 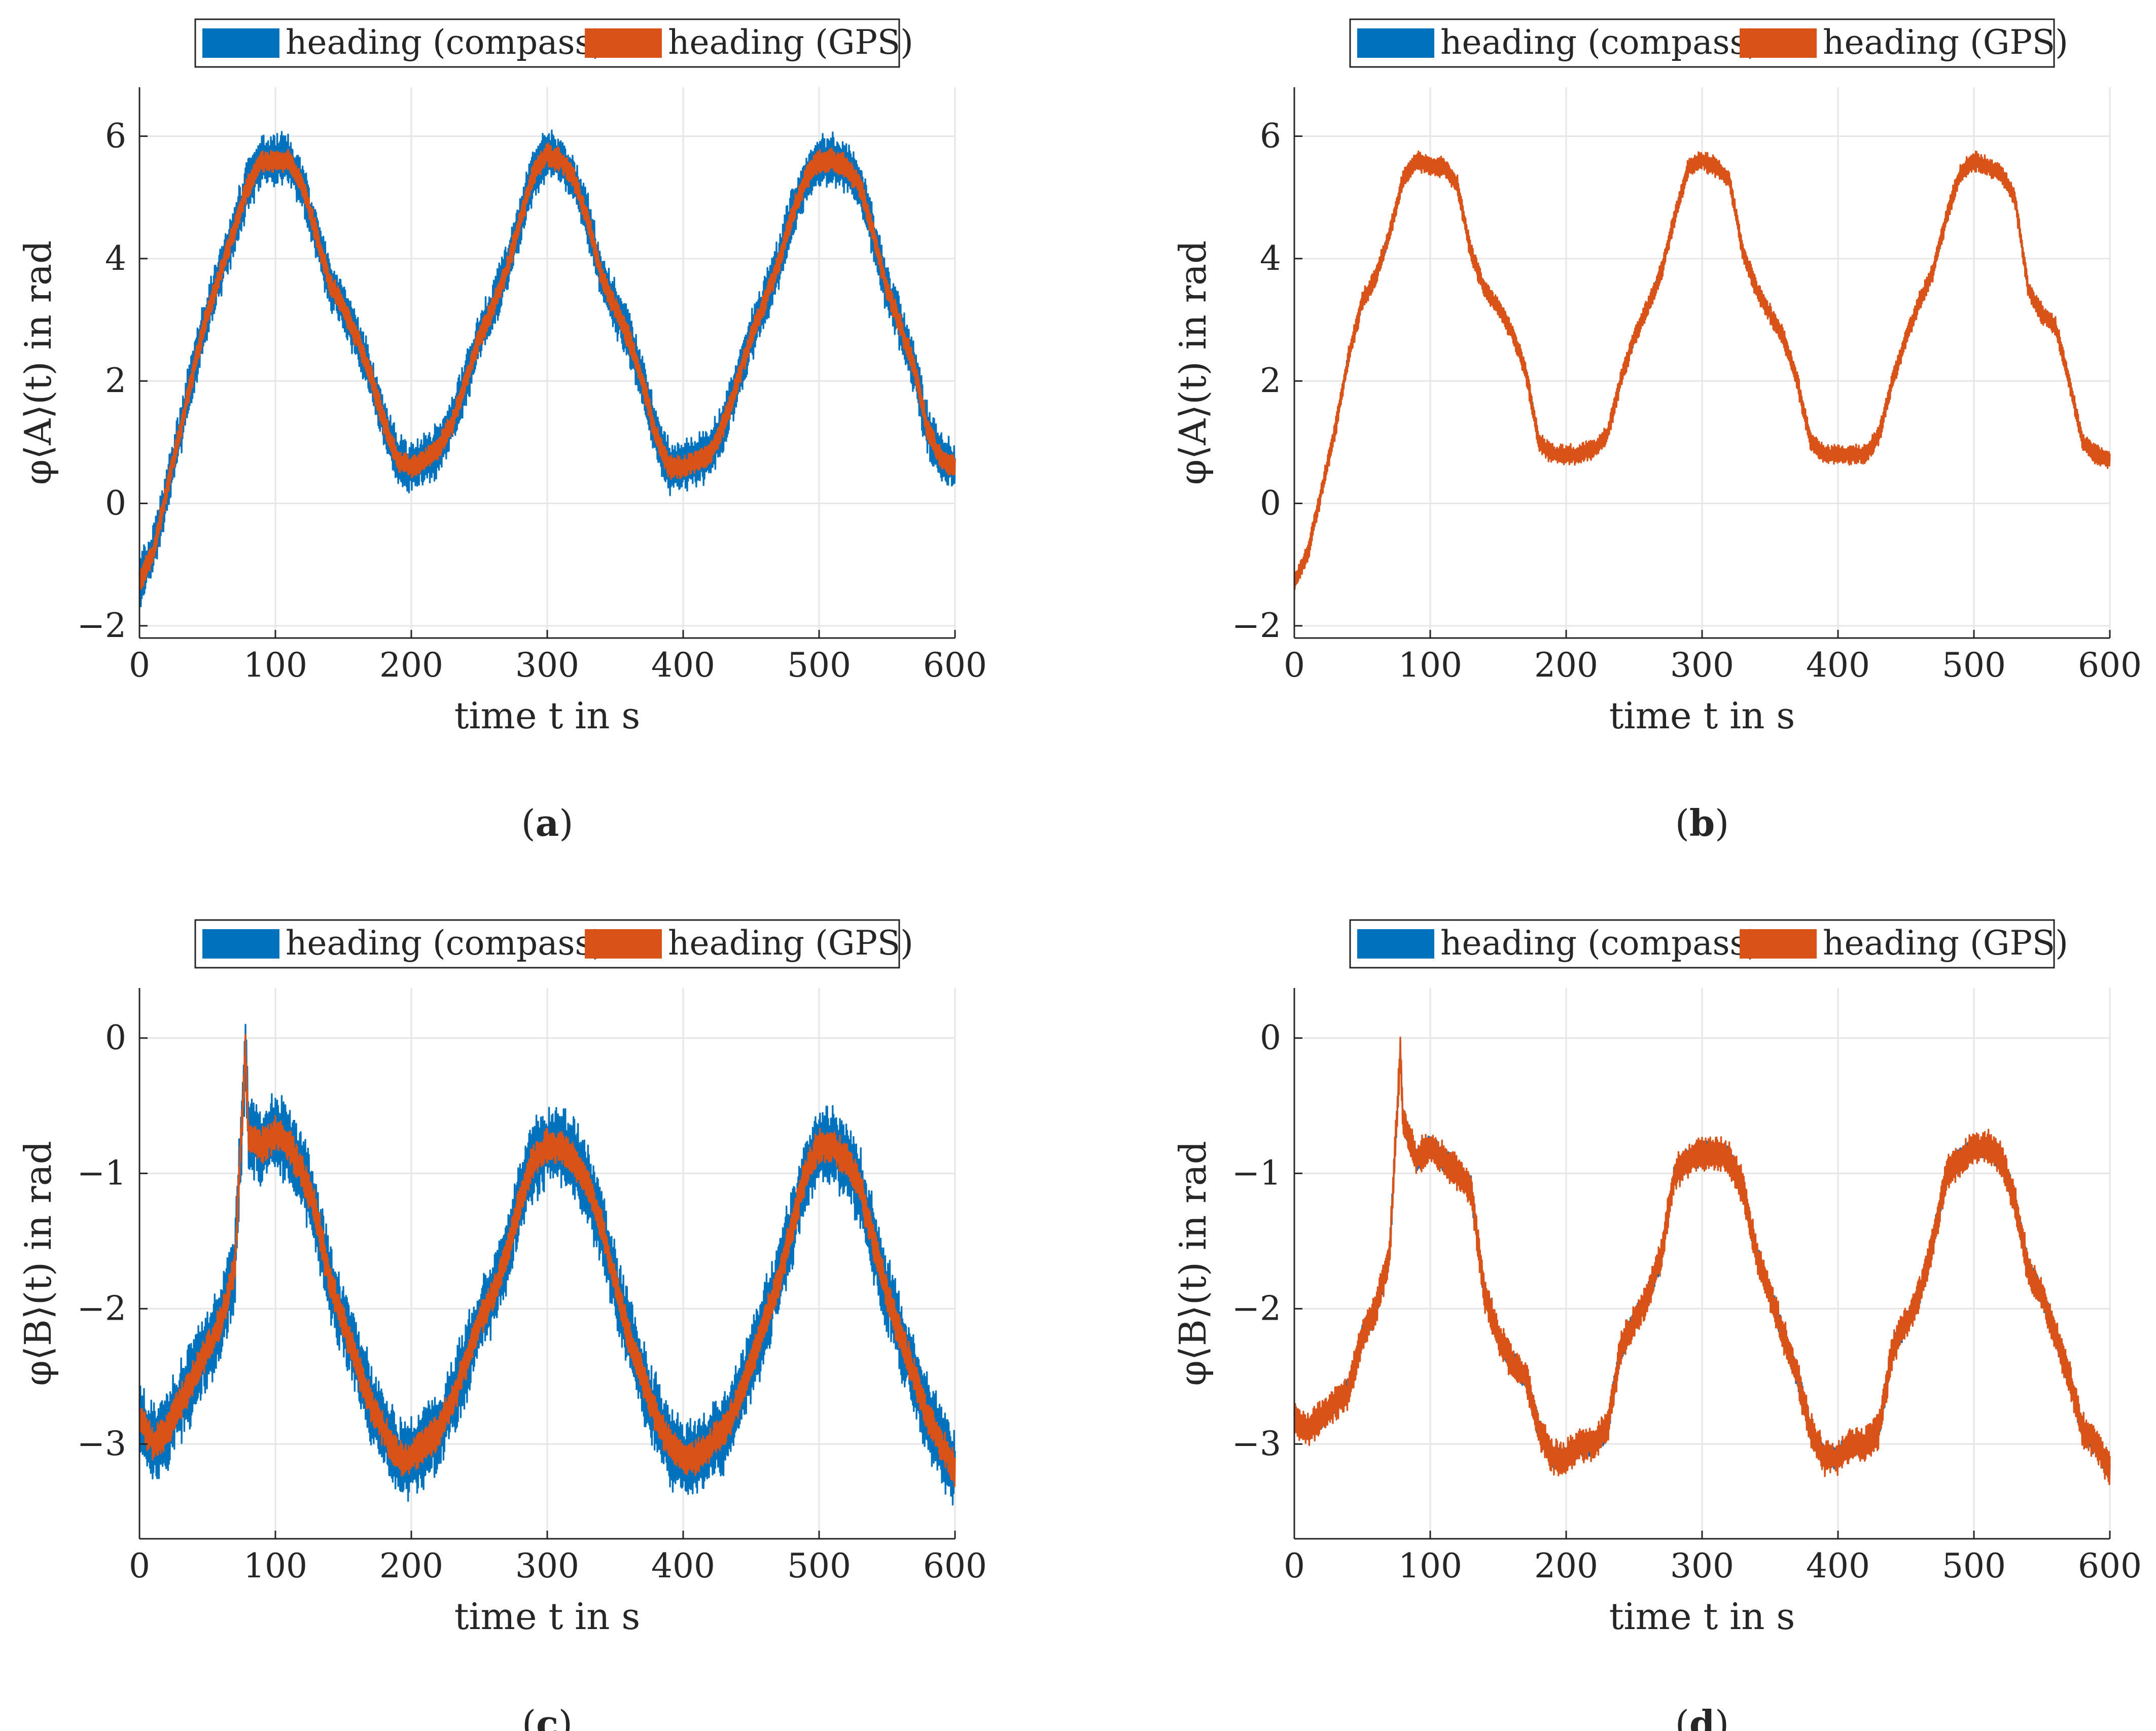 I want to click on panel-caption-letter: d, so click(x=1702, y=1716).